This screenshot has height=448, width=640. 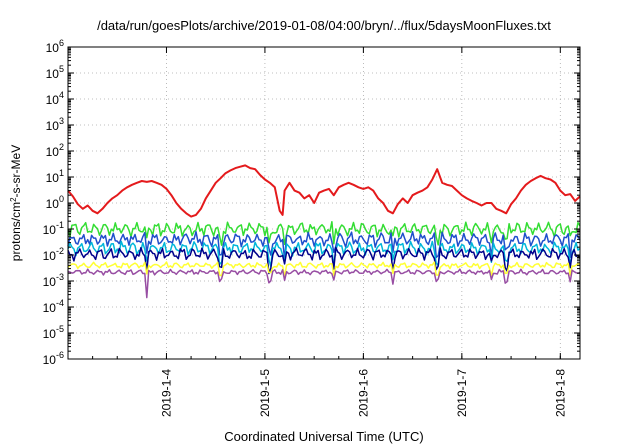 I want to click on y-tick-label: 10⁴, so click(x=55, y=98).